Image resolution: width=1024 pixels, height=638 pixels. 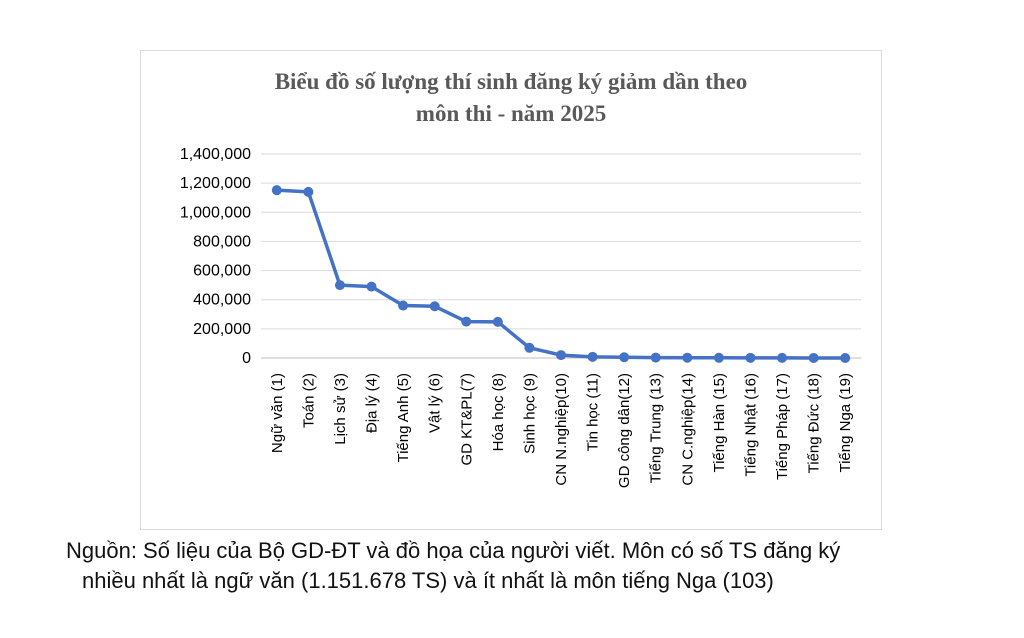 I want to click on y-tick-label: 600,000, so click(x=222, y=271).